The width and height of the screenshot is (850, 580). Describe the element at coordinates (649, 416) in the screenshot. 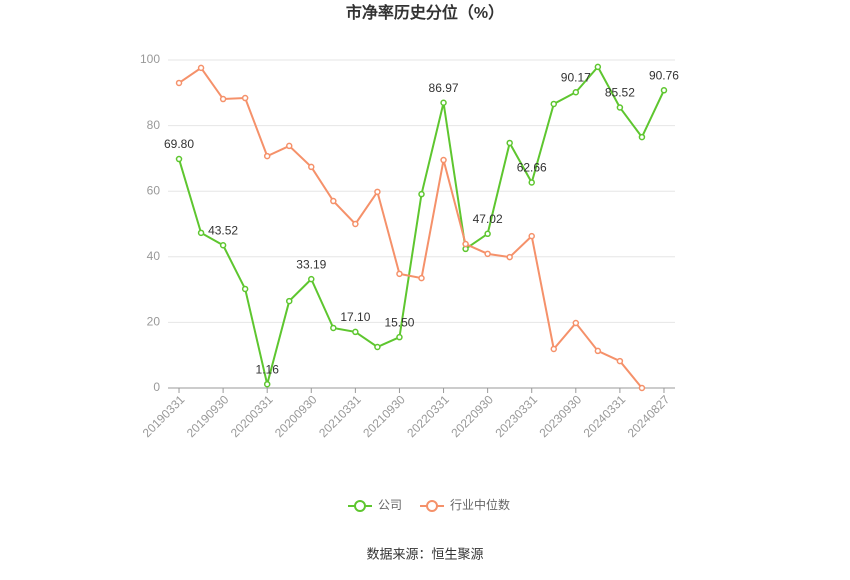

I see `x-tick-label: 20240827` at that location.